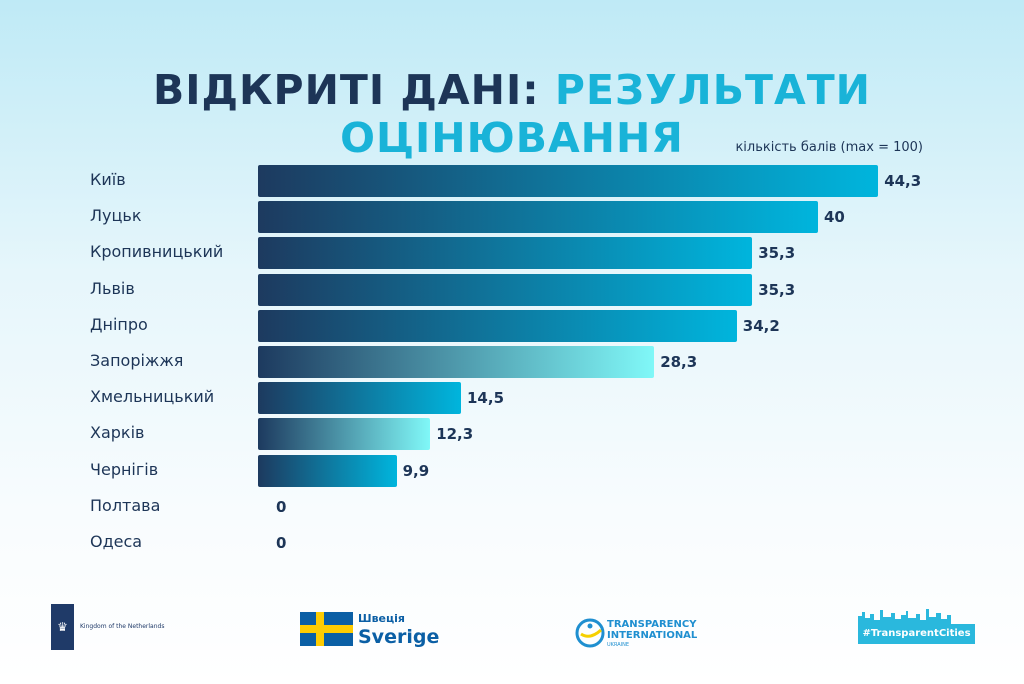  Describe the element at coordinates (834, 217) in the screenshot. I see `value-label: 40` at that location.